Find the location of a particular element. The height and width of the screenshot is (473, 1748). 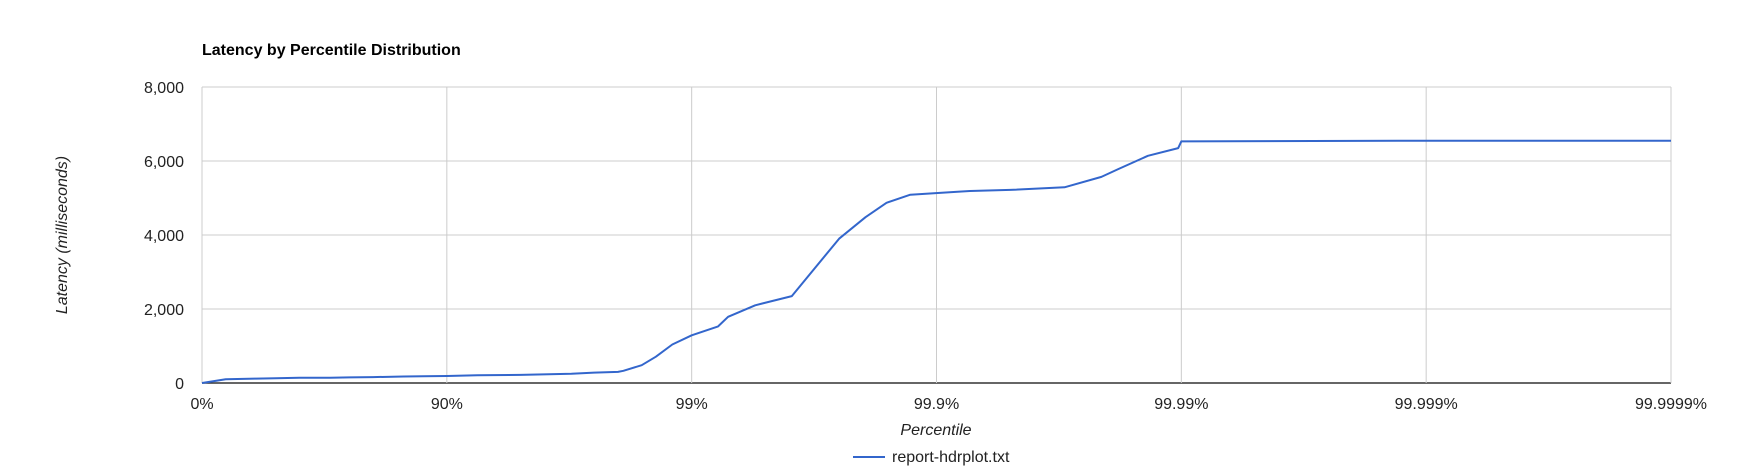

x-axis-title: Percentile is located at coordinates (935, 430).